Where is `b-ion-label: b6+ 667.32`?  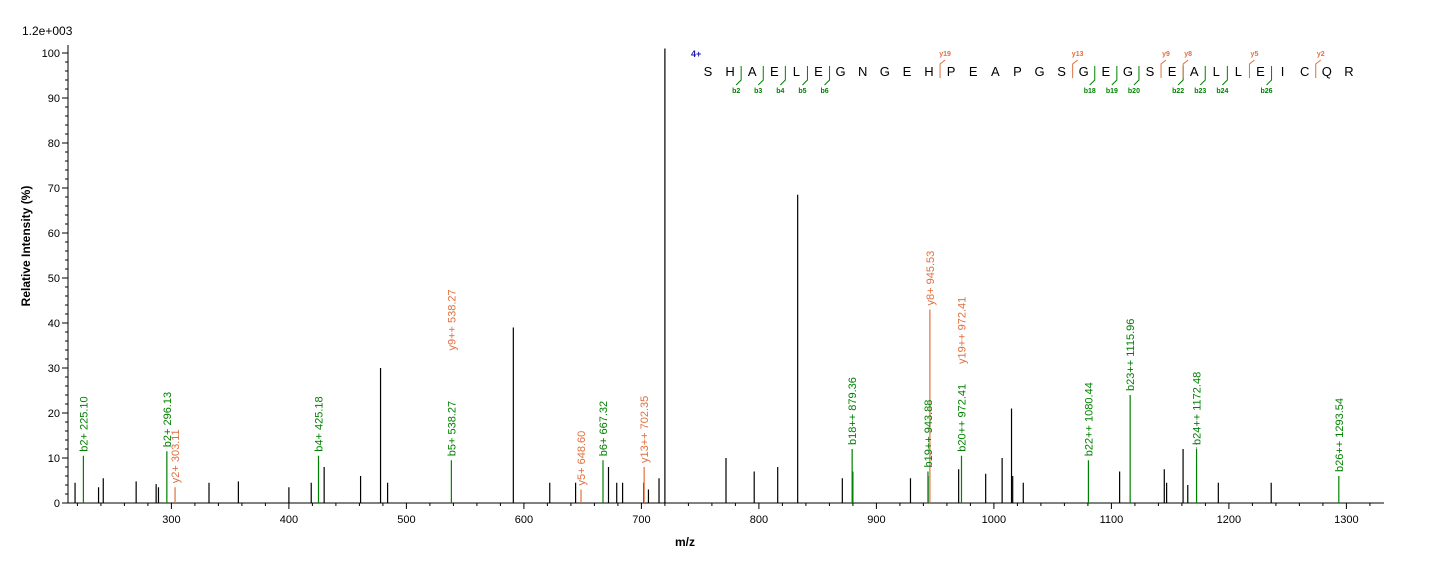
b-ion-label: b6+ 667.32 is located at coordinates (604, 428).